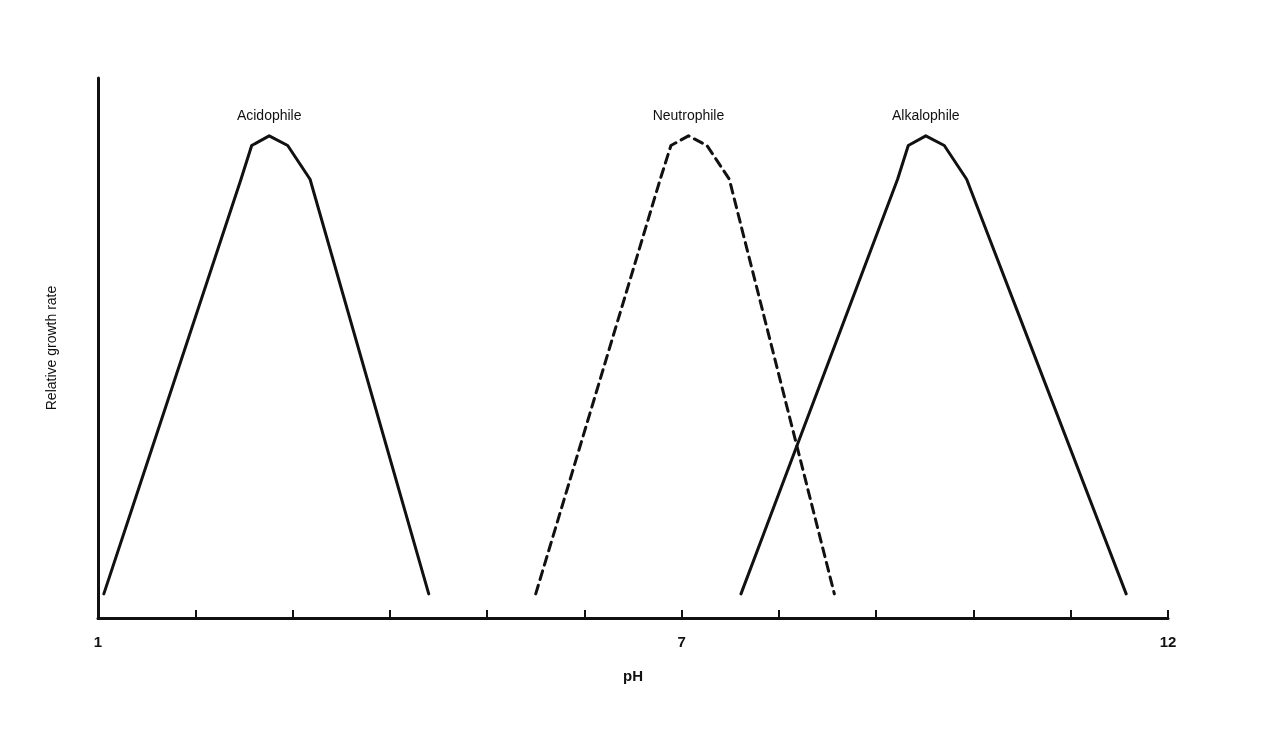 Image resolution: width=1262 pixels, height=746 pixels. Describe the element at coordinates (51, 348) in the screenshot. I see `y-axis-title: Relative growth rate` at that location.